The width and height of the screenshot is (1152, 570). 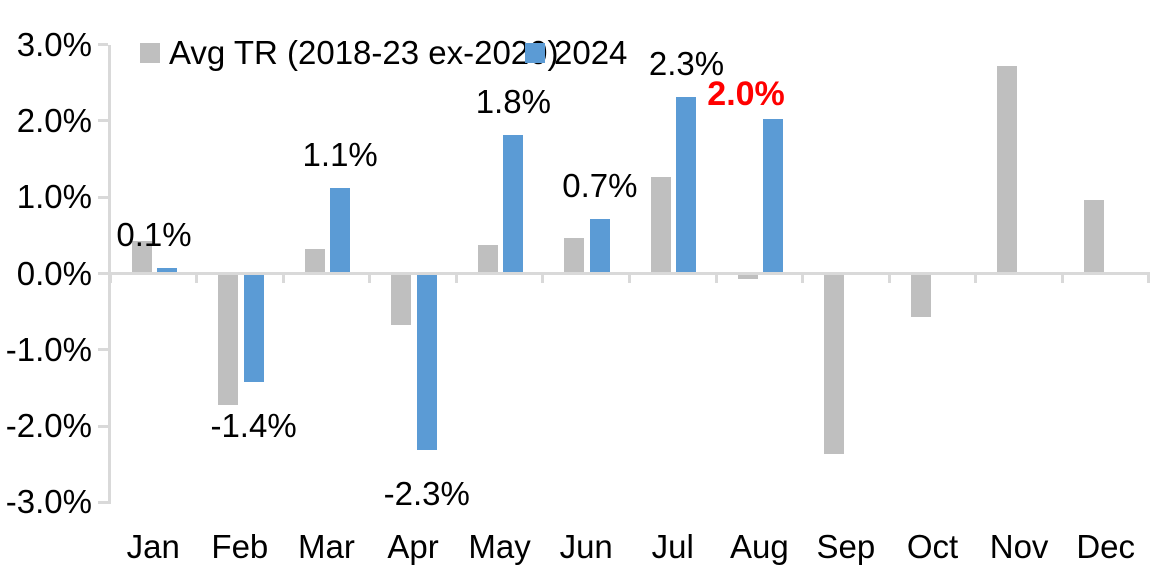 What do you see at coordinates (1093, 235) in the screenshot?
I see `bar-avg-tr-dec` at bounding box center [1093, 235].